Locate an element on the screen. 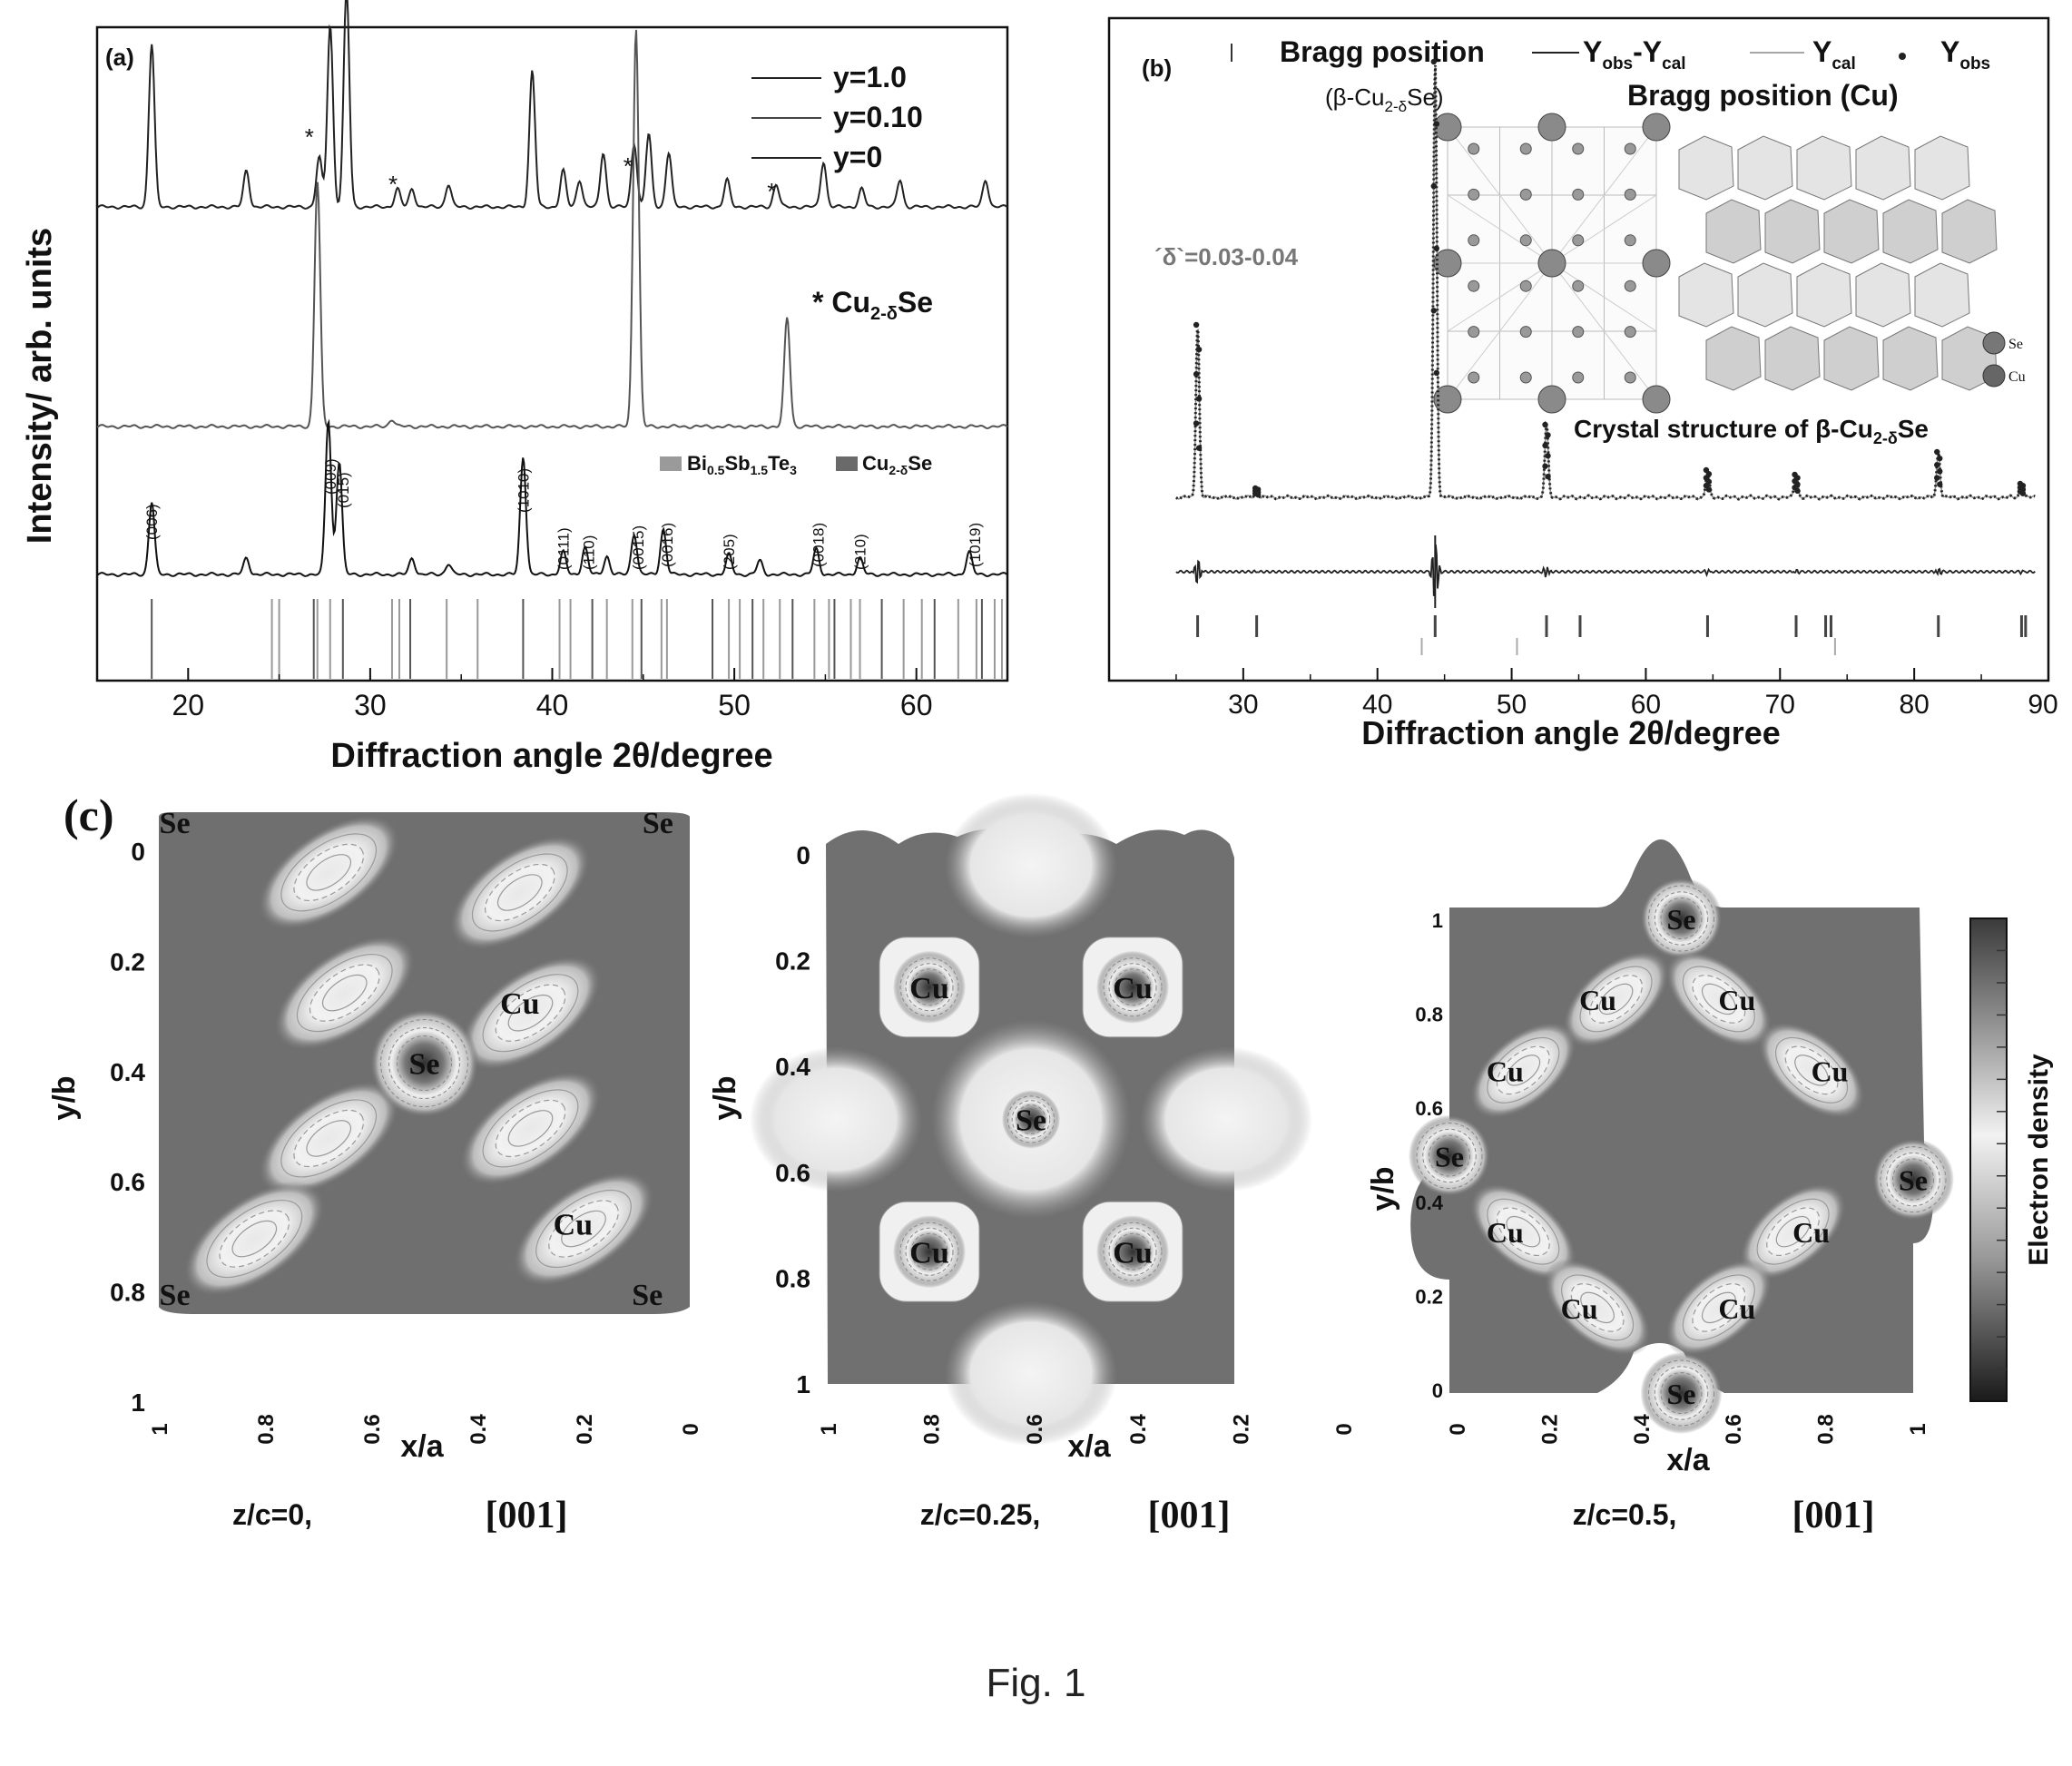 The image size is (2072, 1766). x-tick-label: 30 is located at coordinates (370, 705).